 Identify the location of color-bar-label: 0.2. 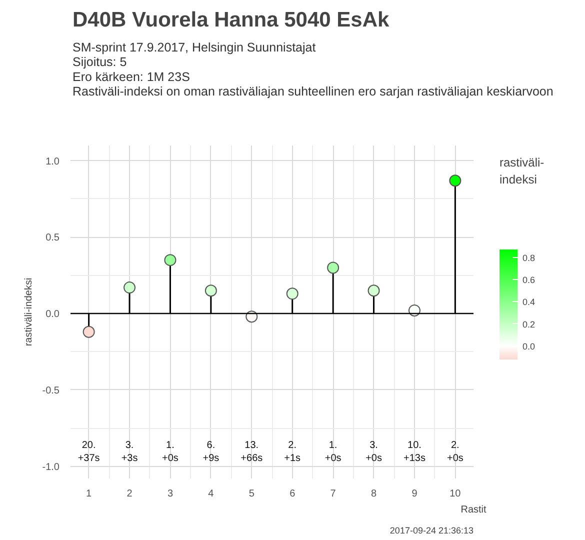
(529, 324).